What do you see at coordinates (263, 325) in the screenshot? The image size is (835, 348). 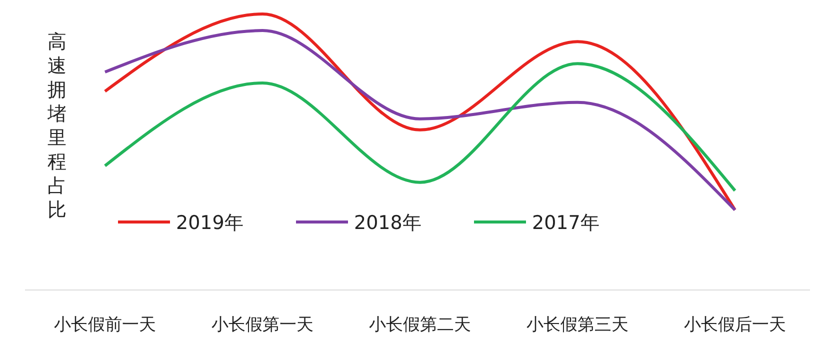 I see `x-tick-label: 小长假第一天` at bounding box center [263, 325].